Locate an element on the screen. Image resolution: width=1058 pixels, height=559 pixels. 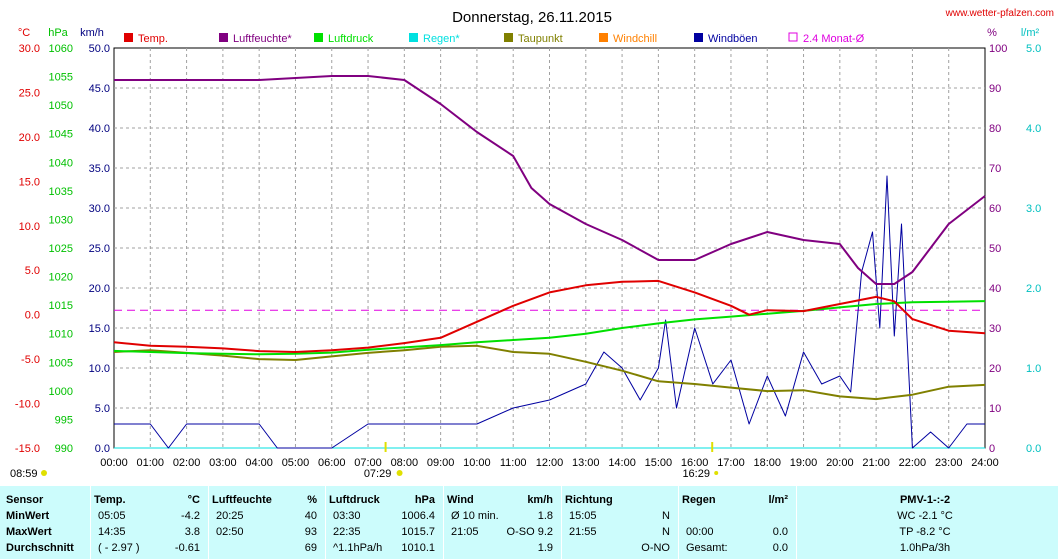
prev-sunset-time: 08:59 is located at coordinates (24, 474).